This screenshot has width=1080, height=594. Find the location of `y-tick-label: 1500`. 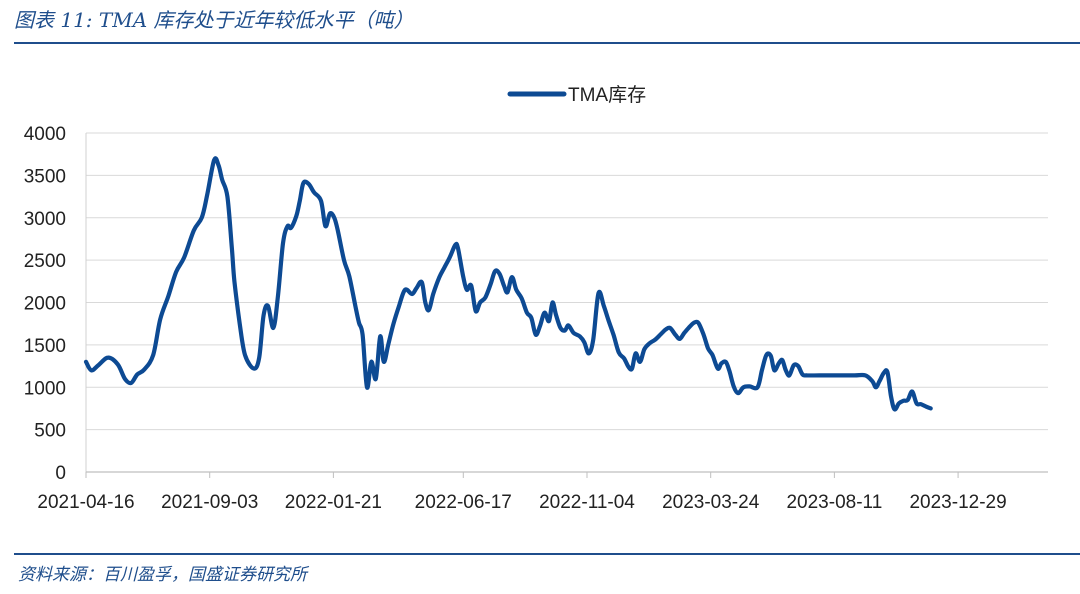

y-tick-label: 1500 is located at coordinates (45, 346).